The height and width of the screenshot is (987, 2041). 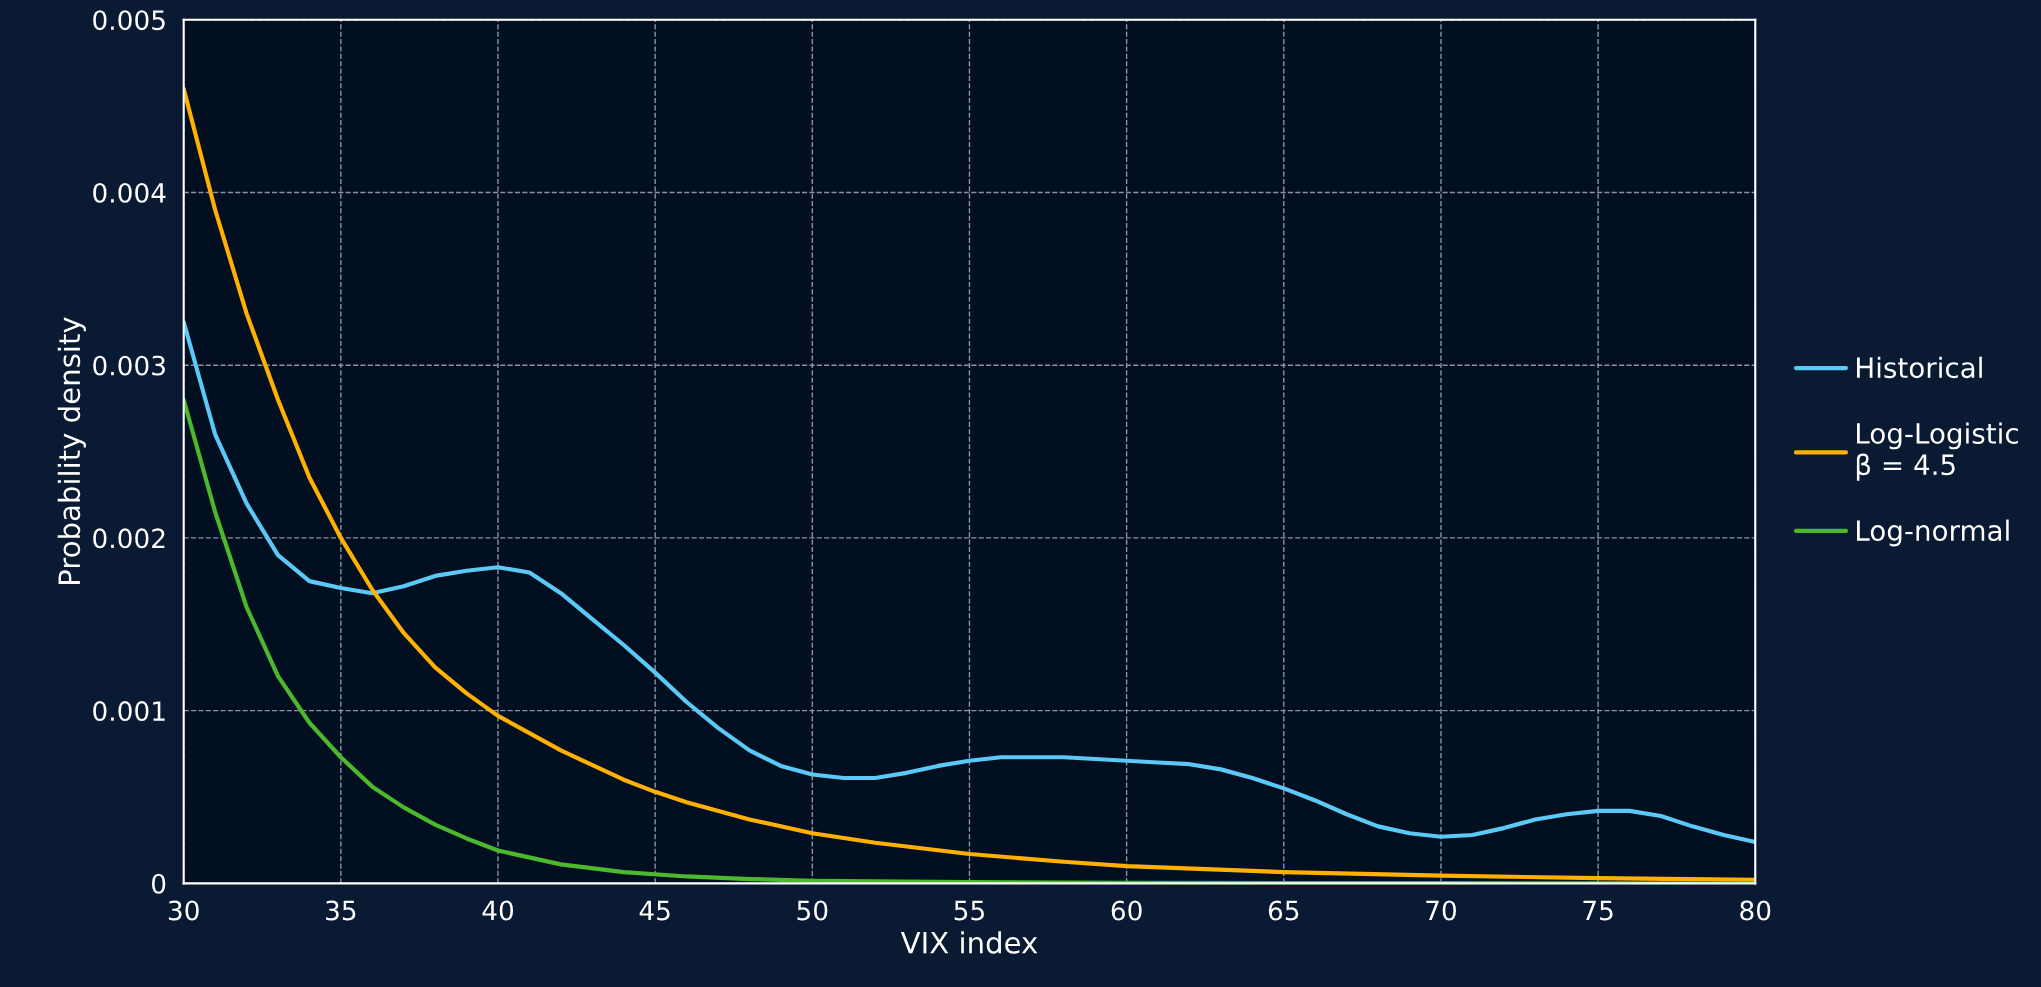 I want to click on legend-label: Log-normal, so click(x=1933, y=533).